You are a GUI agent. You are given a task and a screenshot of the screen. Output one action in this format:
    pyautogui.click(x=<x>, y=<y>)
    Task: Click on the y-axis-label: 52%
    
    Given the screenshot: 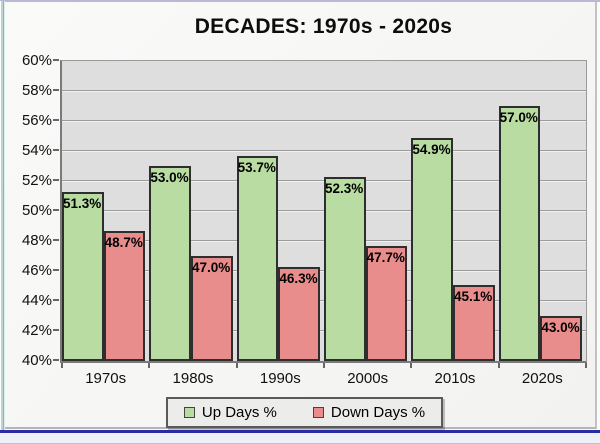 What is the action you would take?
    pyautogui.click(x=36, y=180)
    